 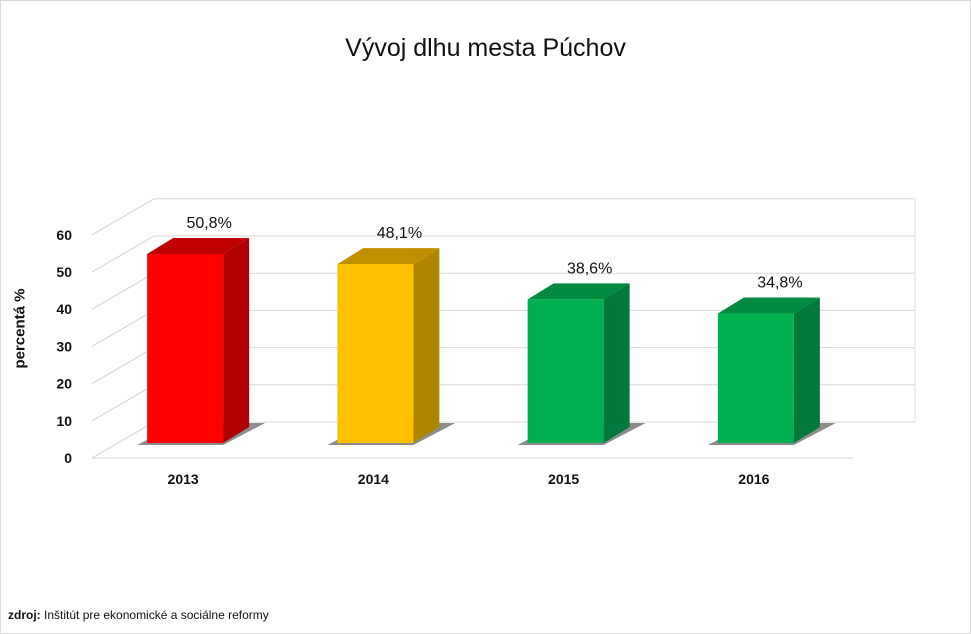 What do you see at coordinates (208, 223) in the screenshot?
I see `data-label: 50,8%` at bounding box center [208, 223].